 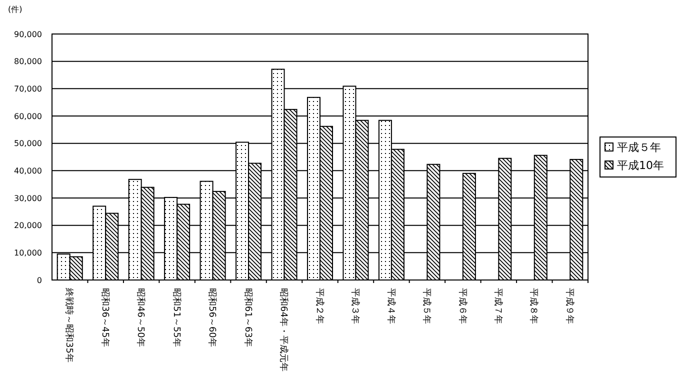 What do you see at coordinates (140, 317) in the screenshot?
I see `x-tick-label: 昭和46～50年` at bounding box center [140, 317].